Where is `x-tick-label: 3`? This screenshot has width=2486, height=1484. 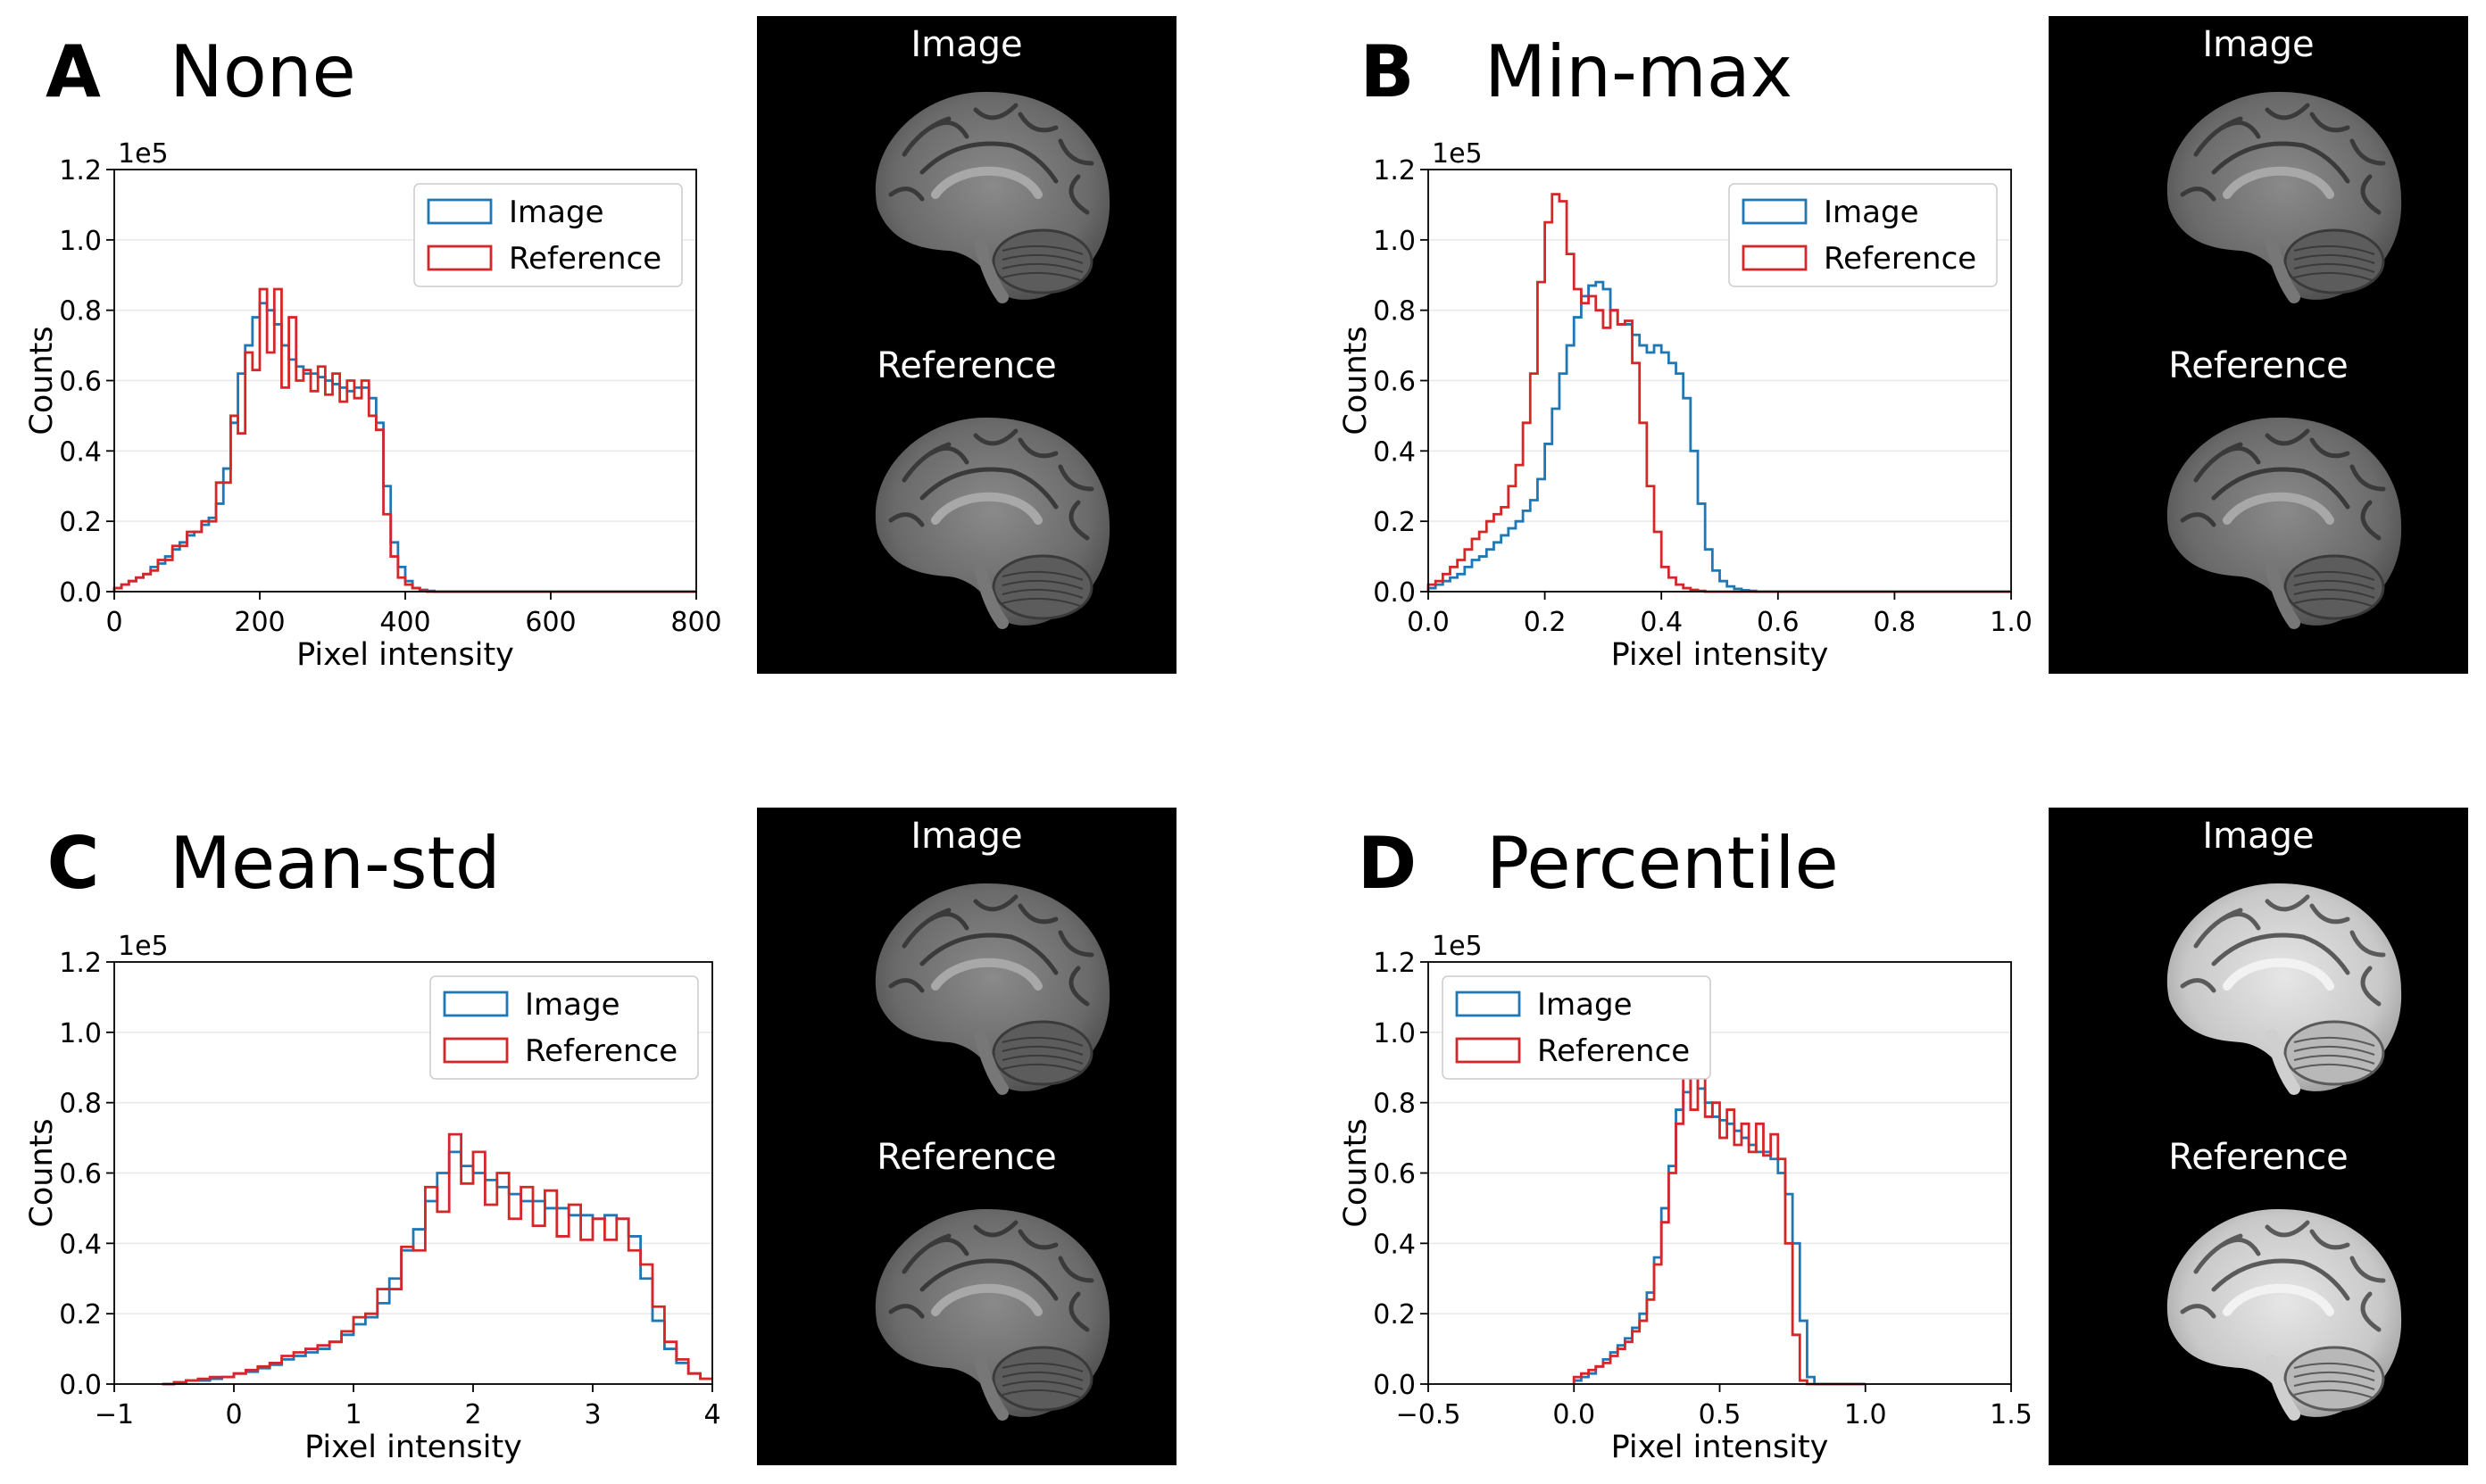 x-tick-label: 3 is located at coordinates (592, 1414).